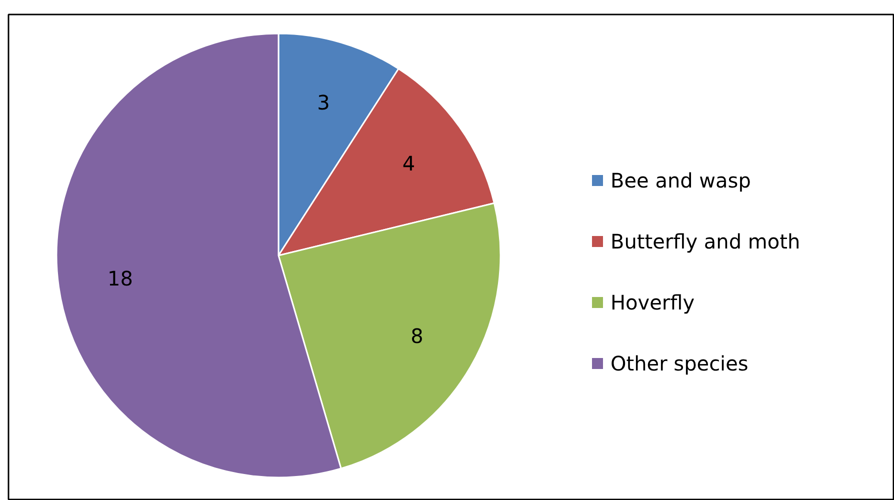 The width and height of the screenshot is (894, 500). Describe the element at coordinates (417, 336) in the screenshot. I see `data-label: 8` at that location.